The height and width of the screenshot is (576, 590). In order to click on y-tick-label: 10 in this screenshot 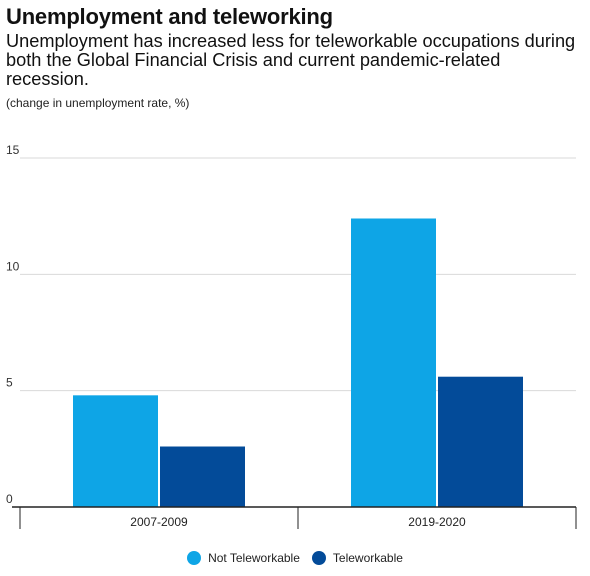, I will do `click(13, 266)`.